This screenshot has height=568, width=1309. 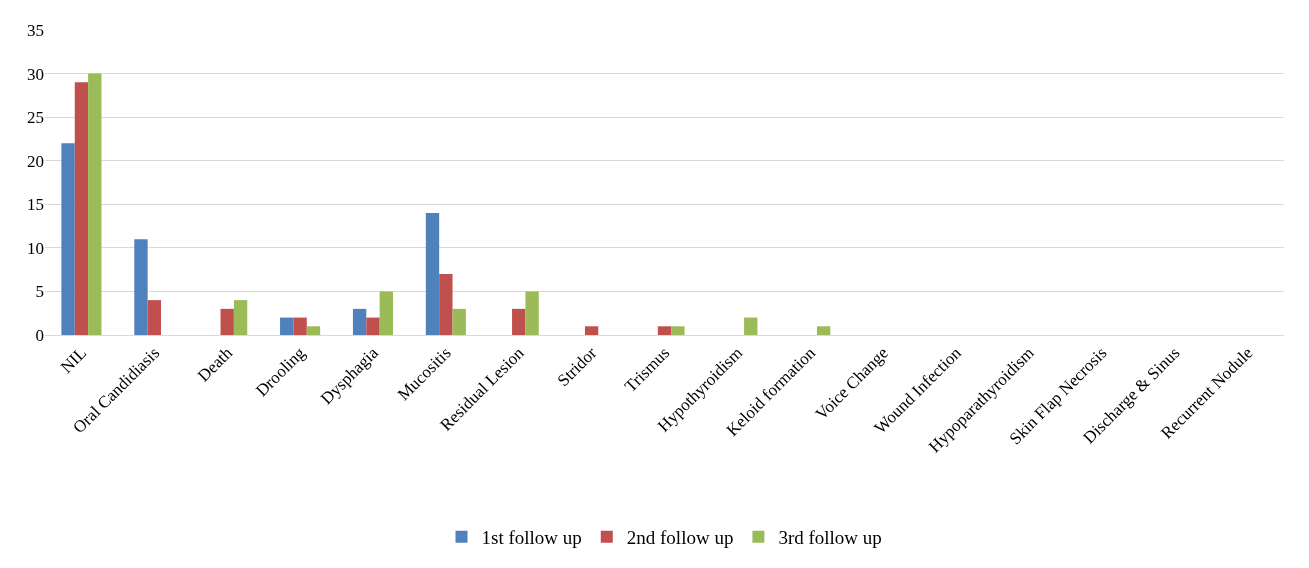 What do you see at coordinates (73, 360) in the screenshot?
I see `x-tick-label: NIL` at bounding box center [73, 360].